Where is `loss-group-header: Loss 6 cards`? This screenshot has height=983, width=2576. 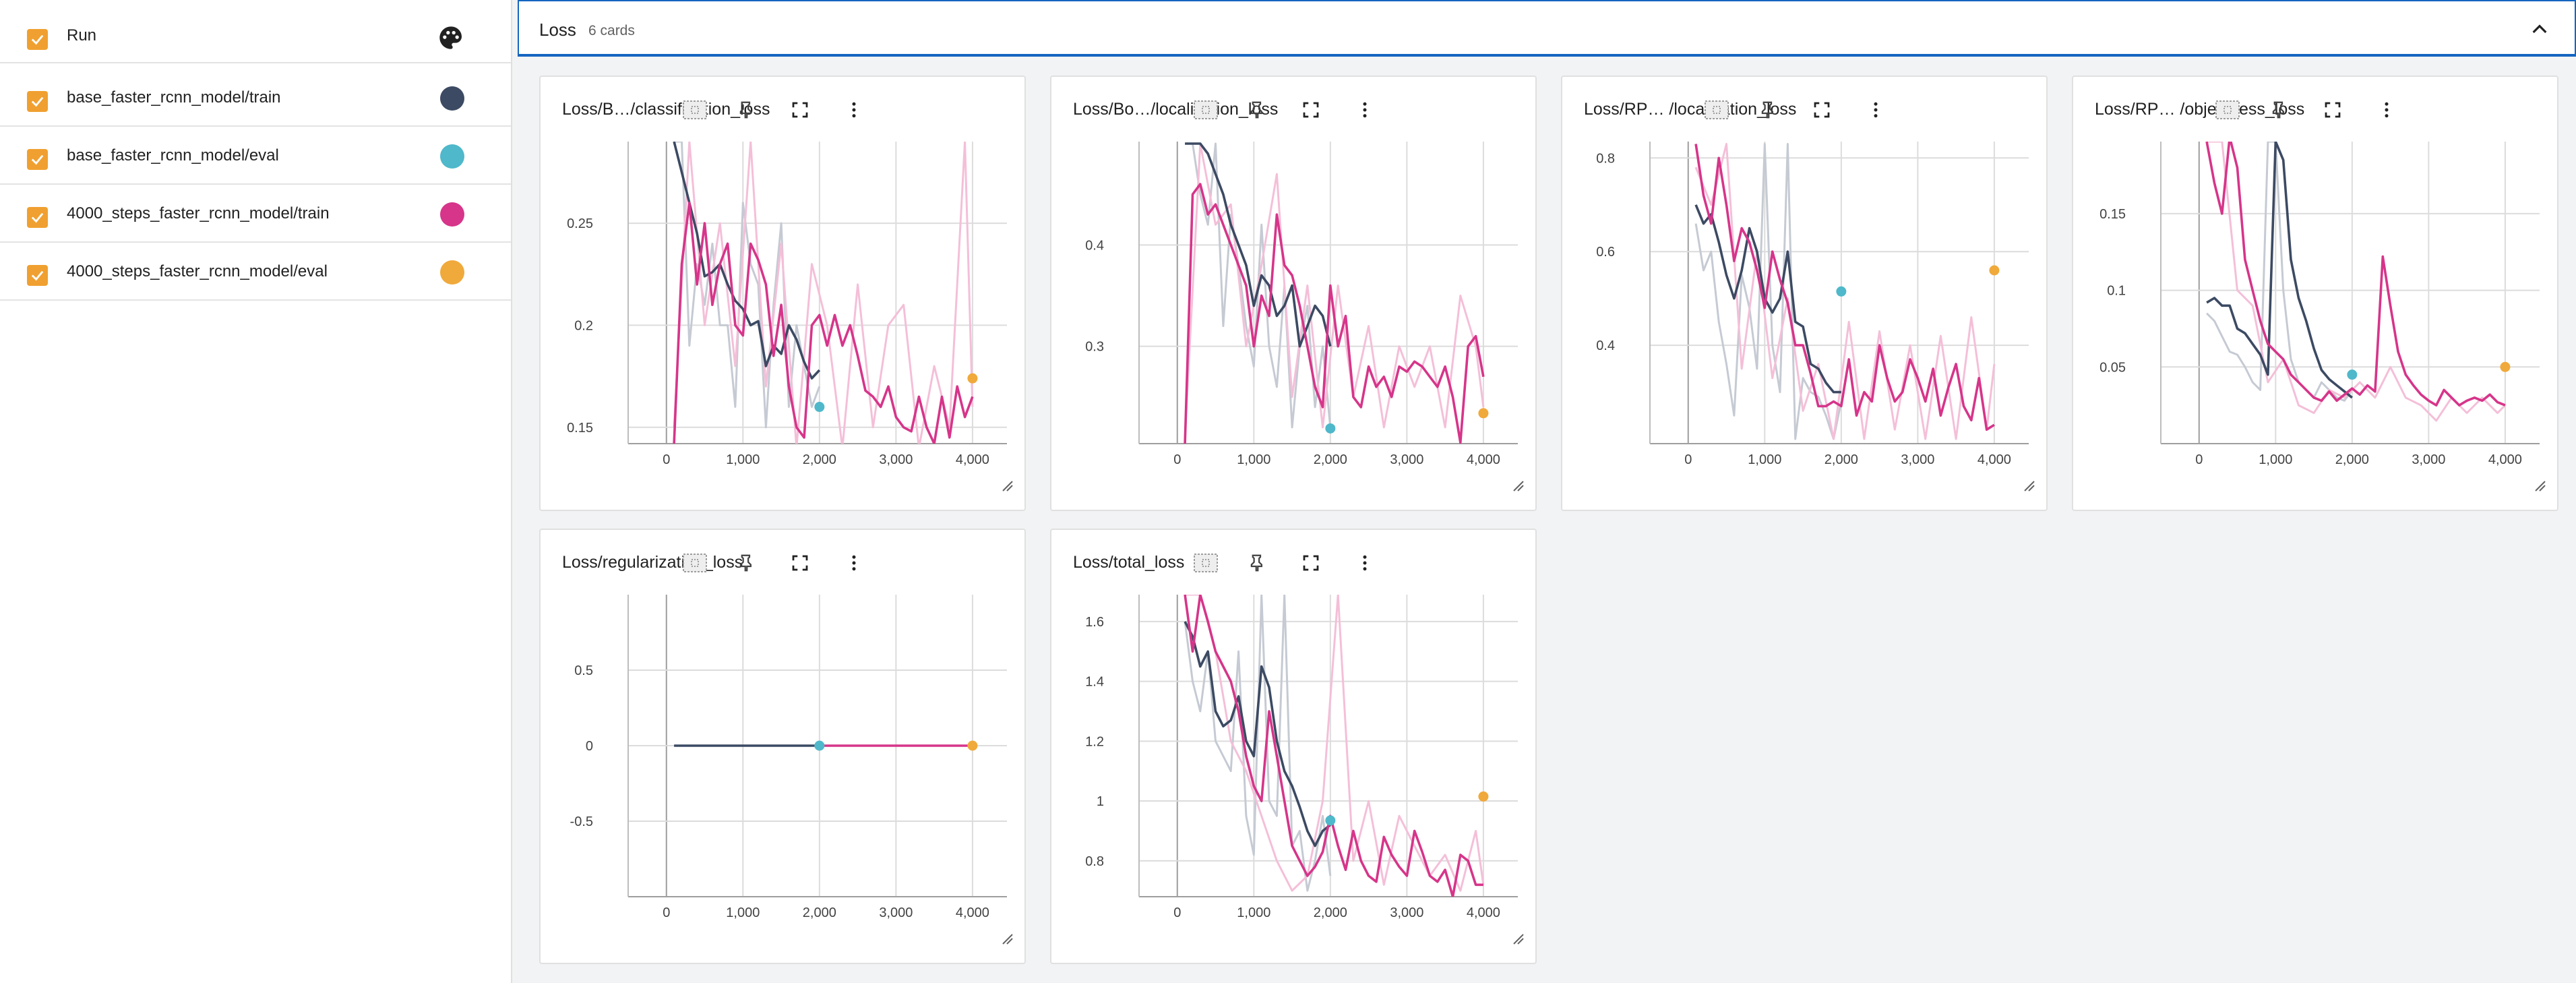 loss-group-header: Loss 6 cards is located at coordinates (1547, 28).